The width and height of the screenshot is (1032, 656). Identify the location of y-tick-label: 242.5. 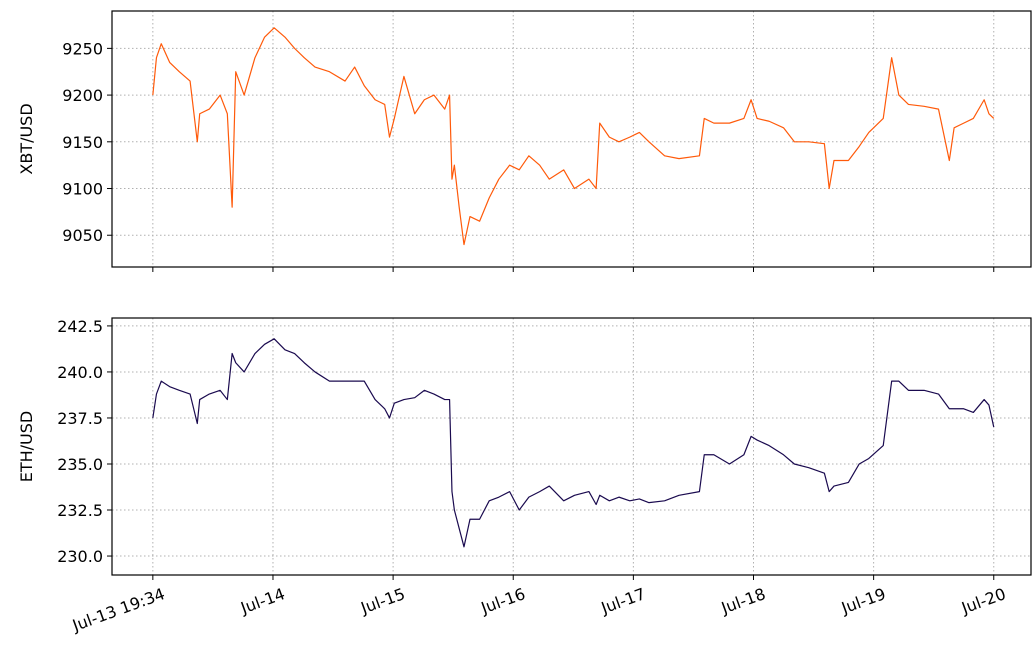
(80, 326).